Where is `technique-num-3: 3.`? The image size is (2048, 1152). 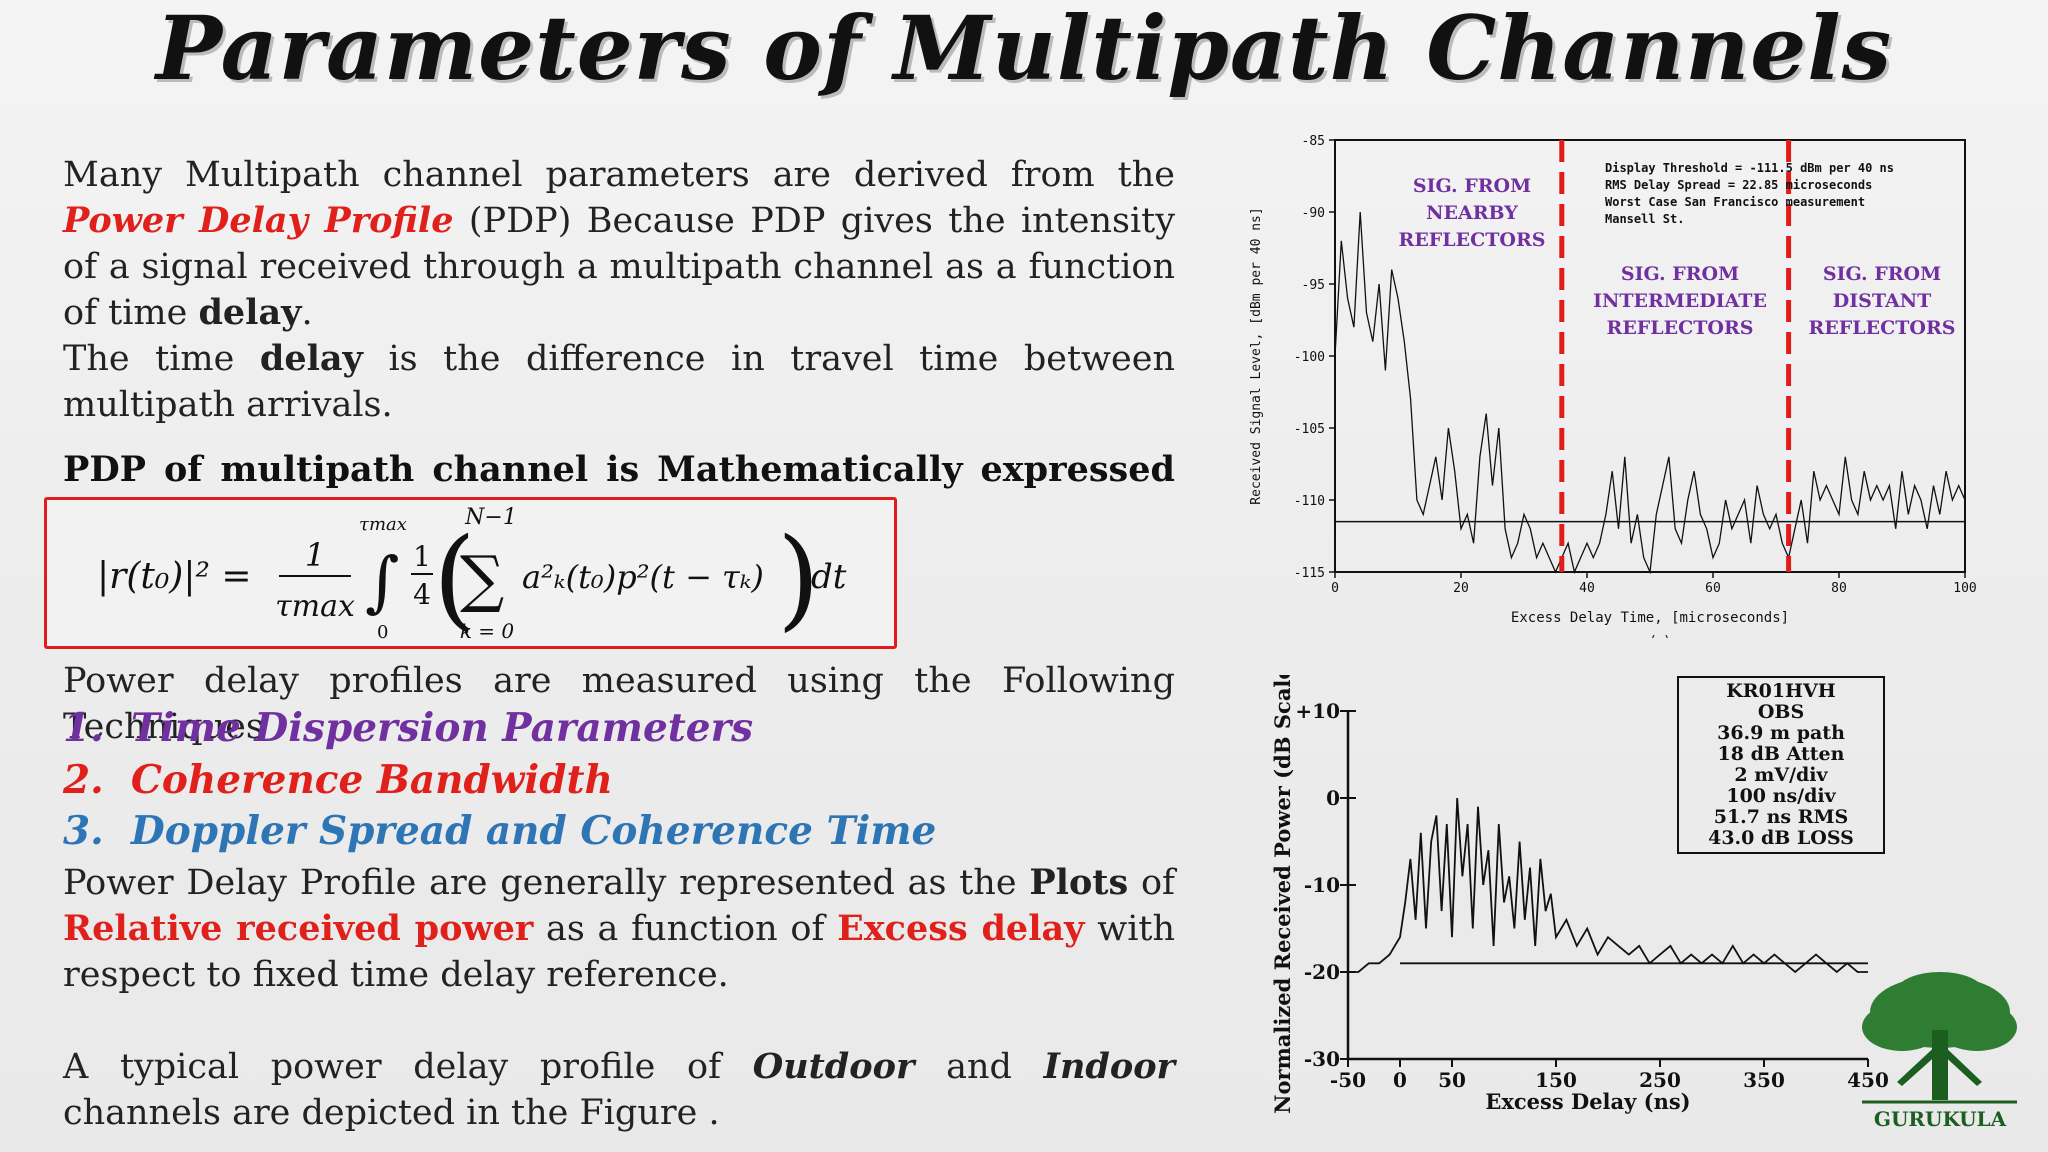 technique-num-3: 3. is located at coordinates (83, 831).